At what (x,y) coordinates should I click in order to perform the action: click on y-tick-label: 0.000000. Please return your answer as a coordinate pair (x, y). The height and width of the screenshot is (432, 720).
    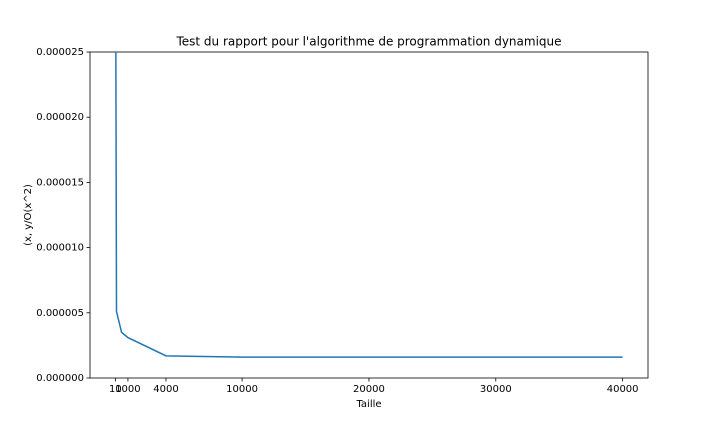
    Looking at the image, I should click on (60, 378).